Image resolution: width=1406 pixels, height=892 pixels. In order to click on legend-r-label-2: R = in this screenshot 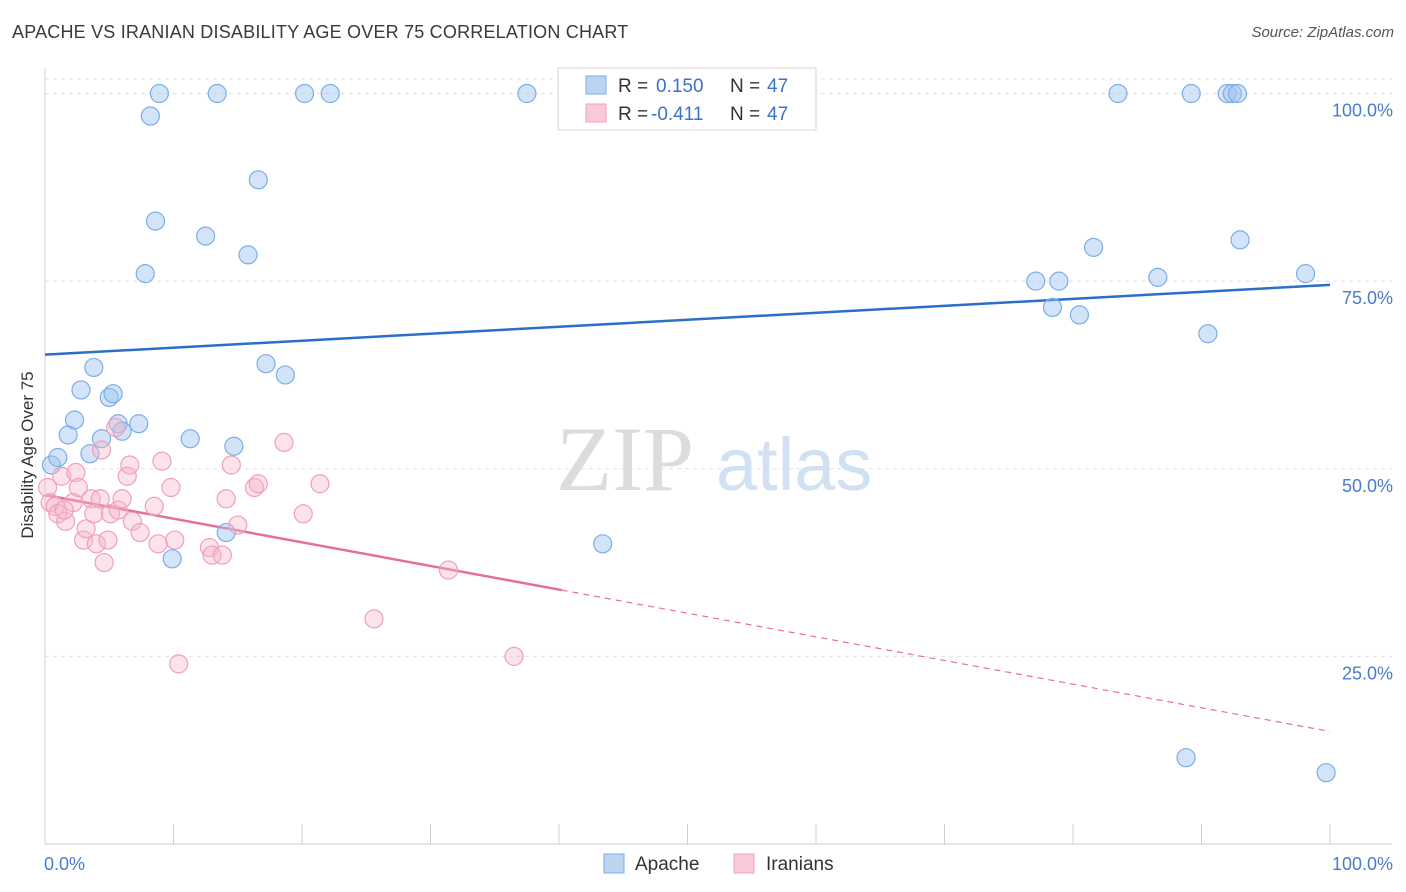, I will do `click(633, 114)`.